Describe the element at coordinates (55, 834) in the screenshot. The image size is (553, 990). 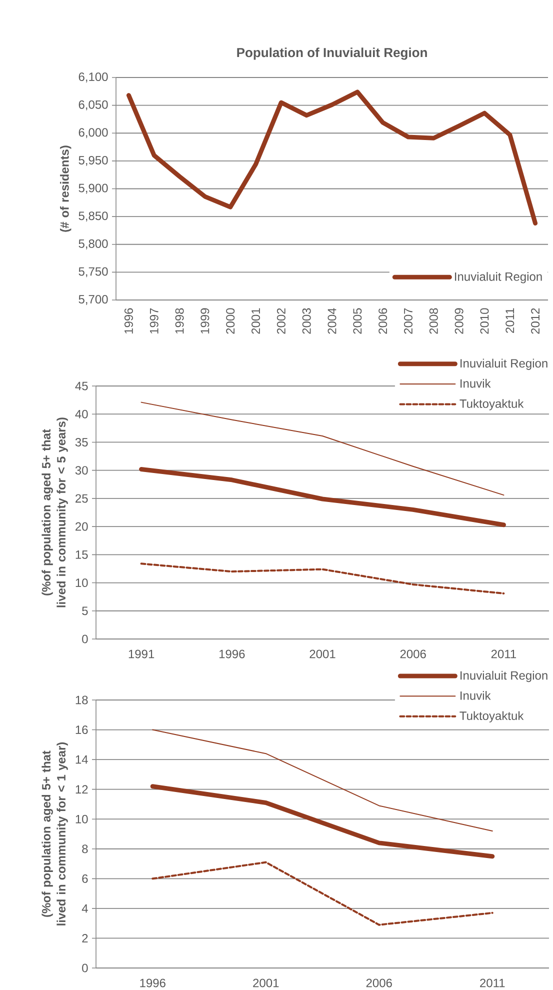
I see `y-axis-title: (%of population aged 5+ that lived in community for < 1 year)` at that location.